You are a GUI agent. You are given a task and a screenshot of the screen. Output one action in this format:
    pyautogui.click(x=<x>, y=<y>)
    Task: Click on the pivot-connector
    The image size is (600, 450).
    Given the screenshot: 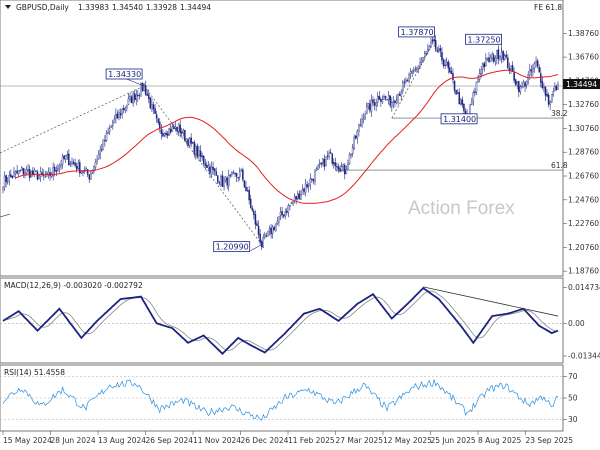 What is the action you would take?
    pyautogui.click(x=256, y=247)
    